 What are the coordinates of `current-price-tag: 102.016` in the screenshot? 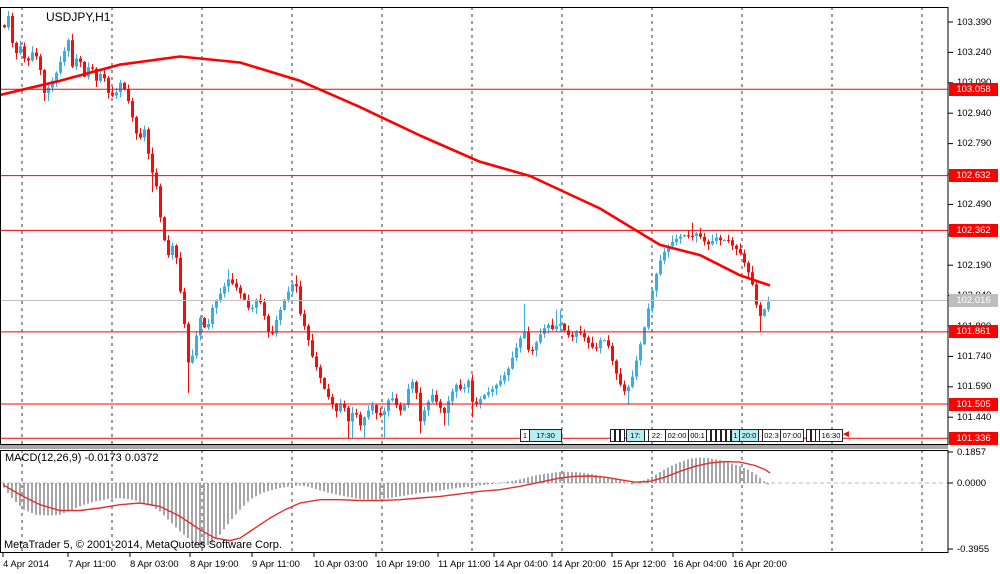 It's located at (973, 300).